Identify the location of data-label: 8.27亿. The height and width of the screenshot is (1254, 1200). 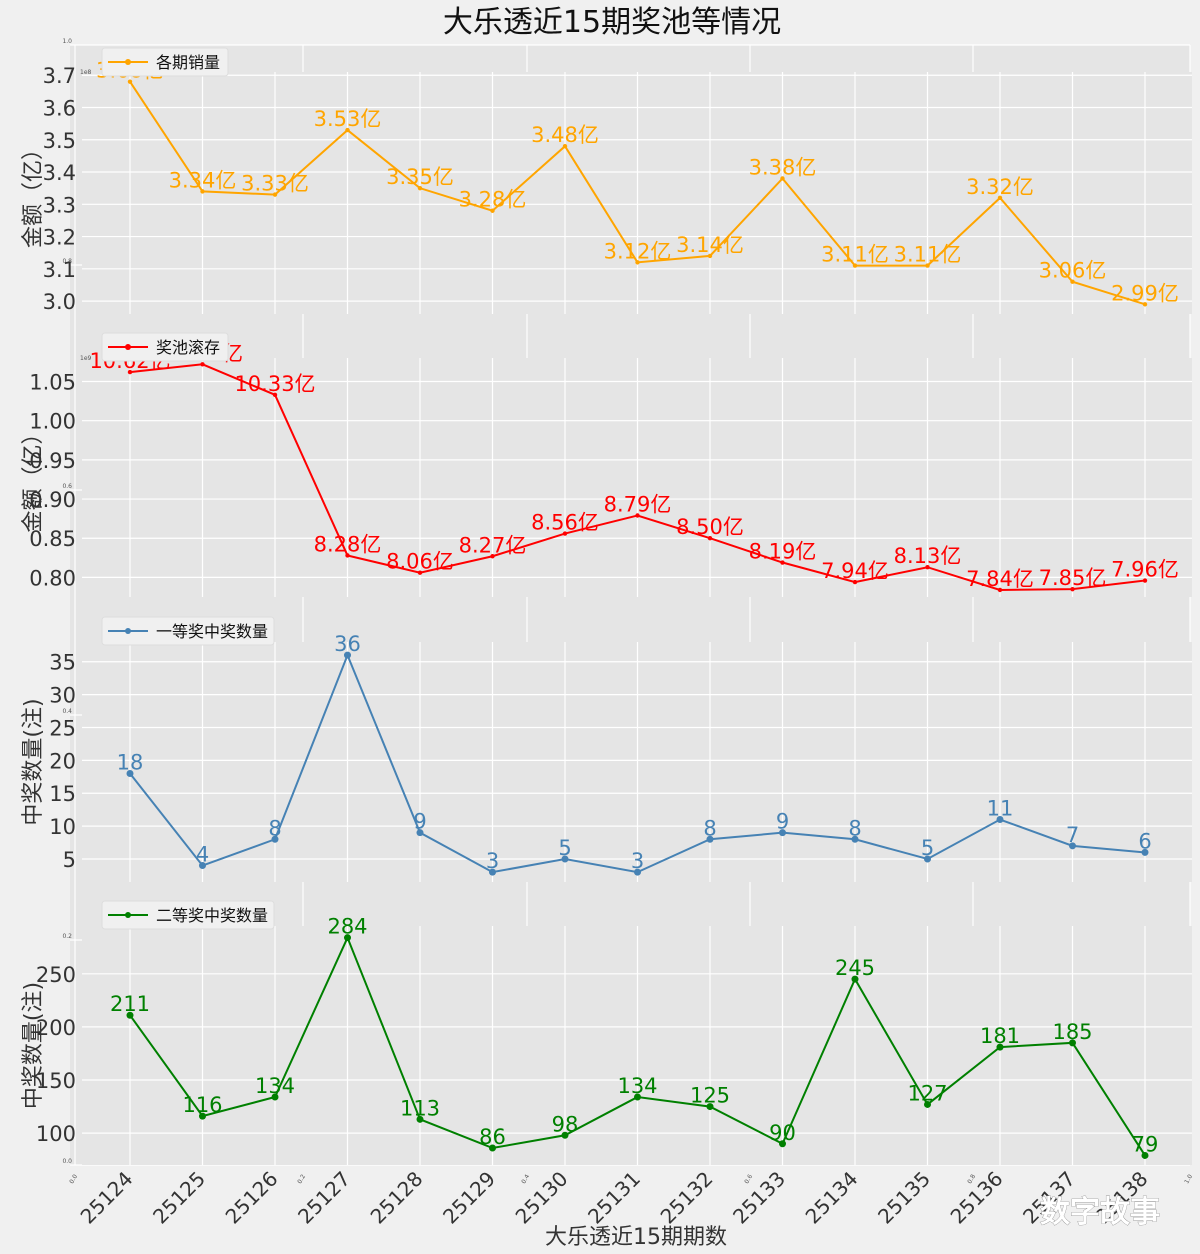
(493, 545).